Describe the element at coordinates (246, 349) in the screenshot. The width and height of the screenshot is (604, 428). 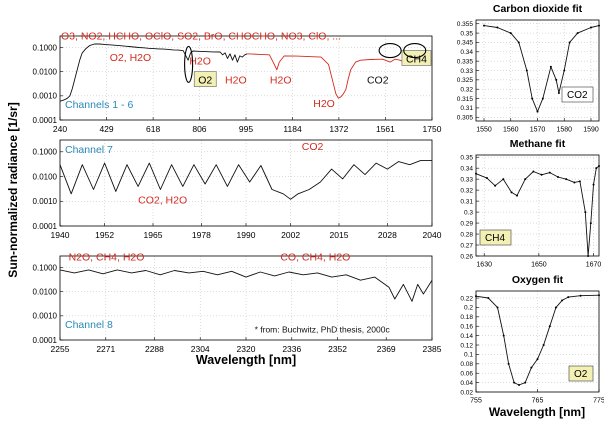
I see `x-tick-label: 2320` at that location.